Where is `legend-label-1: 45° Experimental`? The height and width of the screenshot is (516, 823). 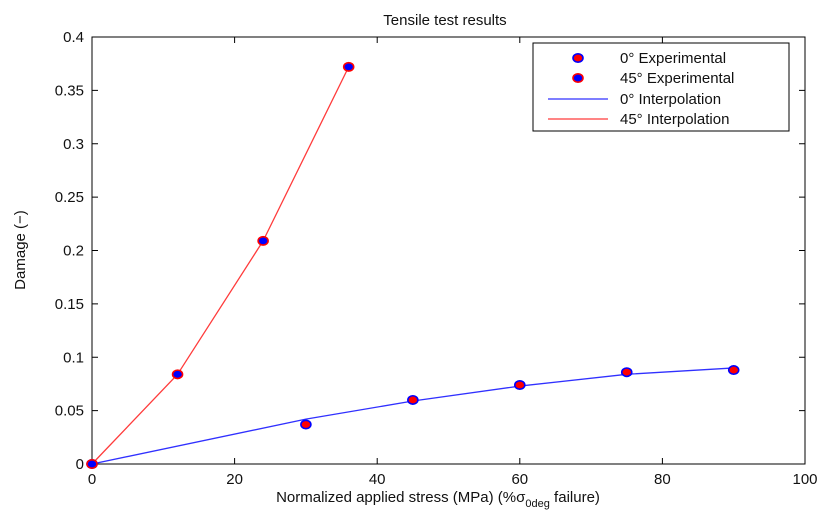
legend-label-1: 45° Experimental is located at coordinates (677, 78).